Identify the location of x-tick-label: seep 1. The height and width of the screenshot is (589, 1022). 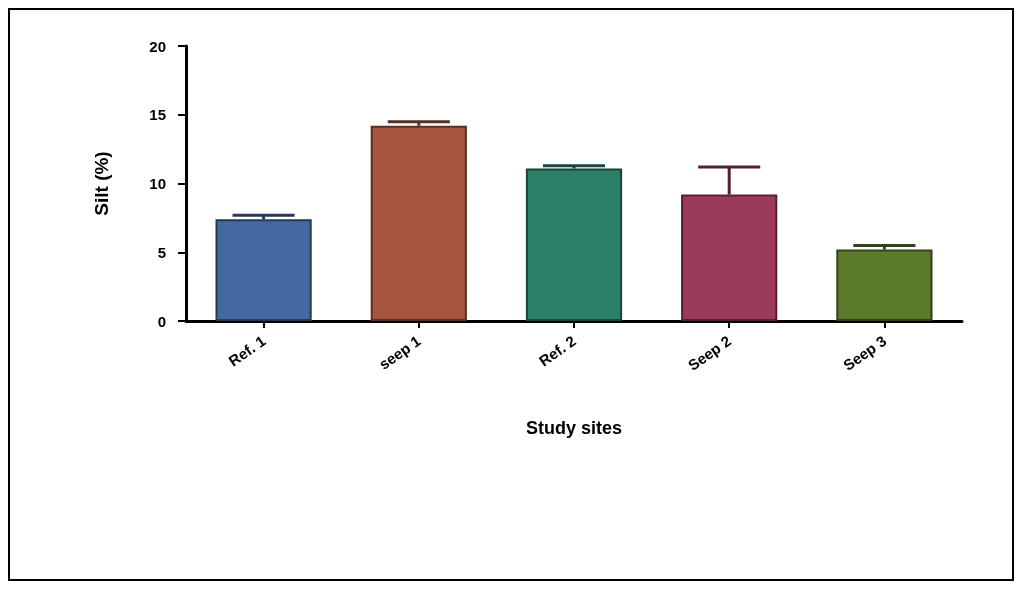
(399, 352).